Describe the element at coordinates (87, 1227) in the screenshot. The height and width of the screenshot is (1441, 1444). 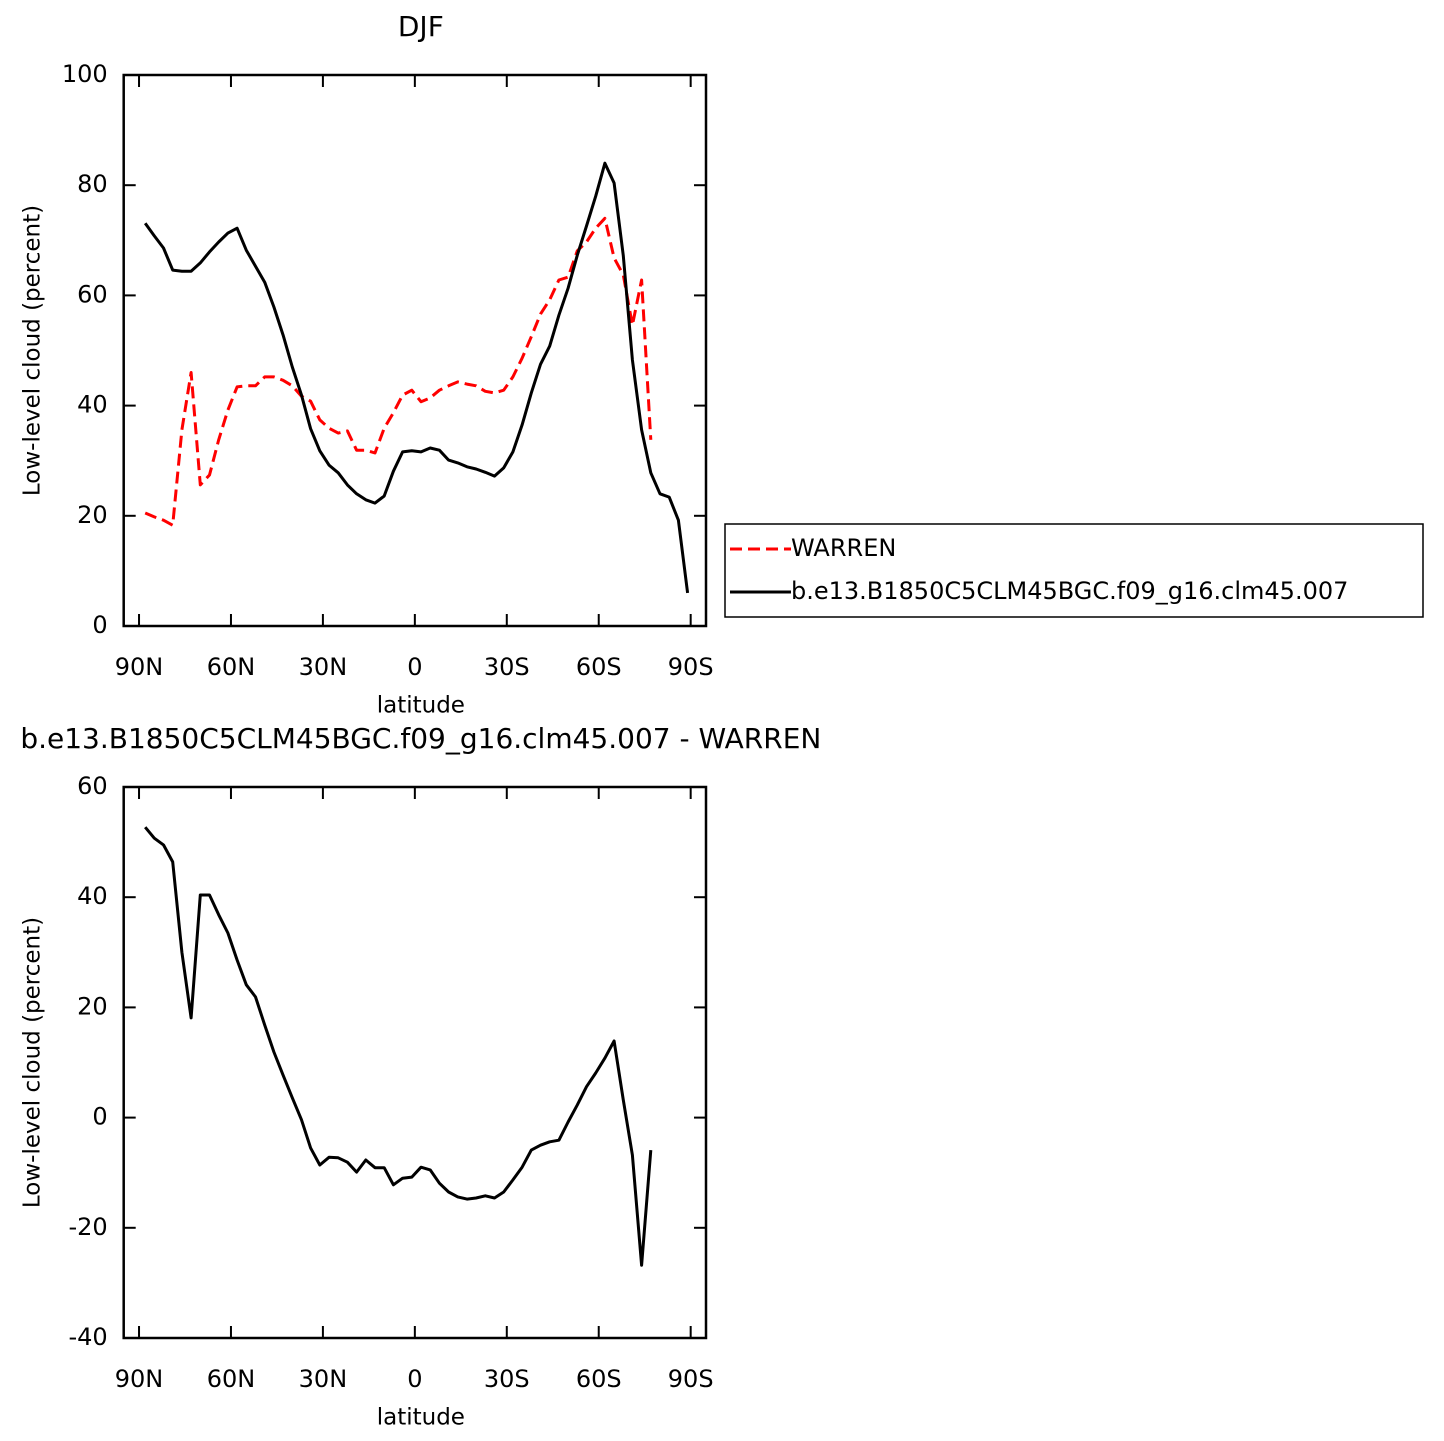
I see `y-tick-label: -20` at that location.